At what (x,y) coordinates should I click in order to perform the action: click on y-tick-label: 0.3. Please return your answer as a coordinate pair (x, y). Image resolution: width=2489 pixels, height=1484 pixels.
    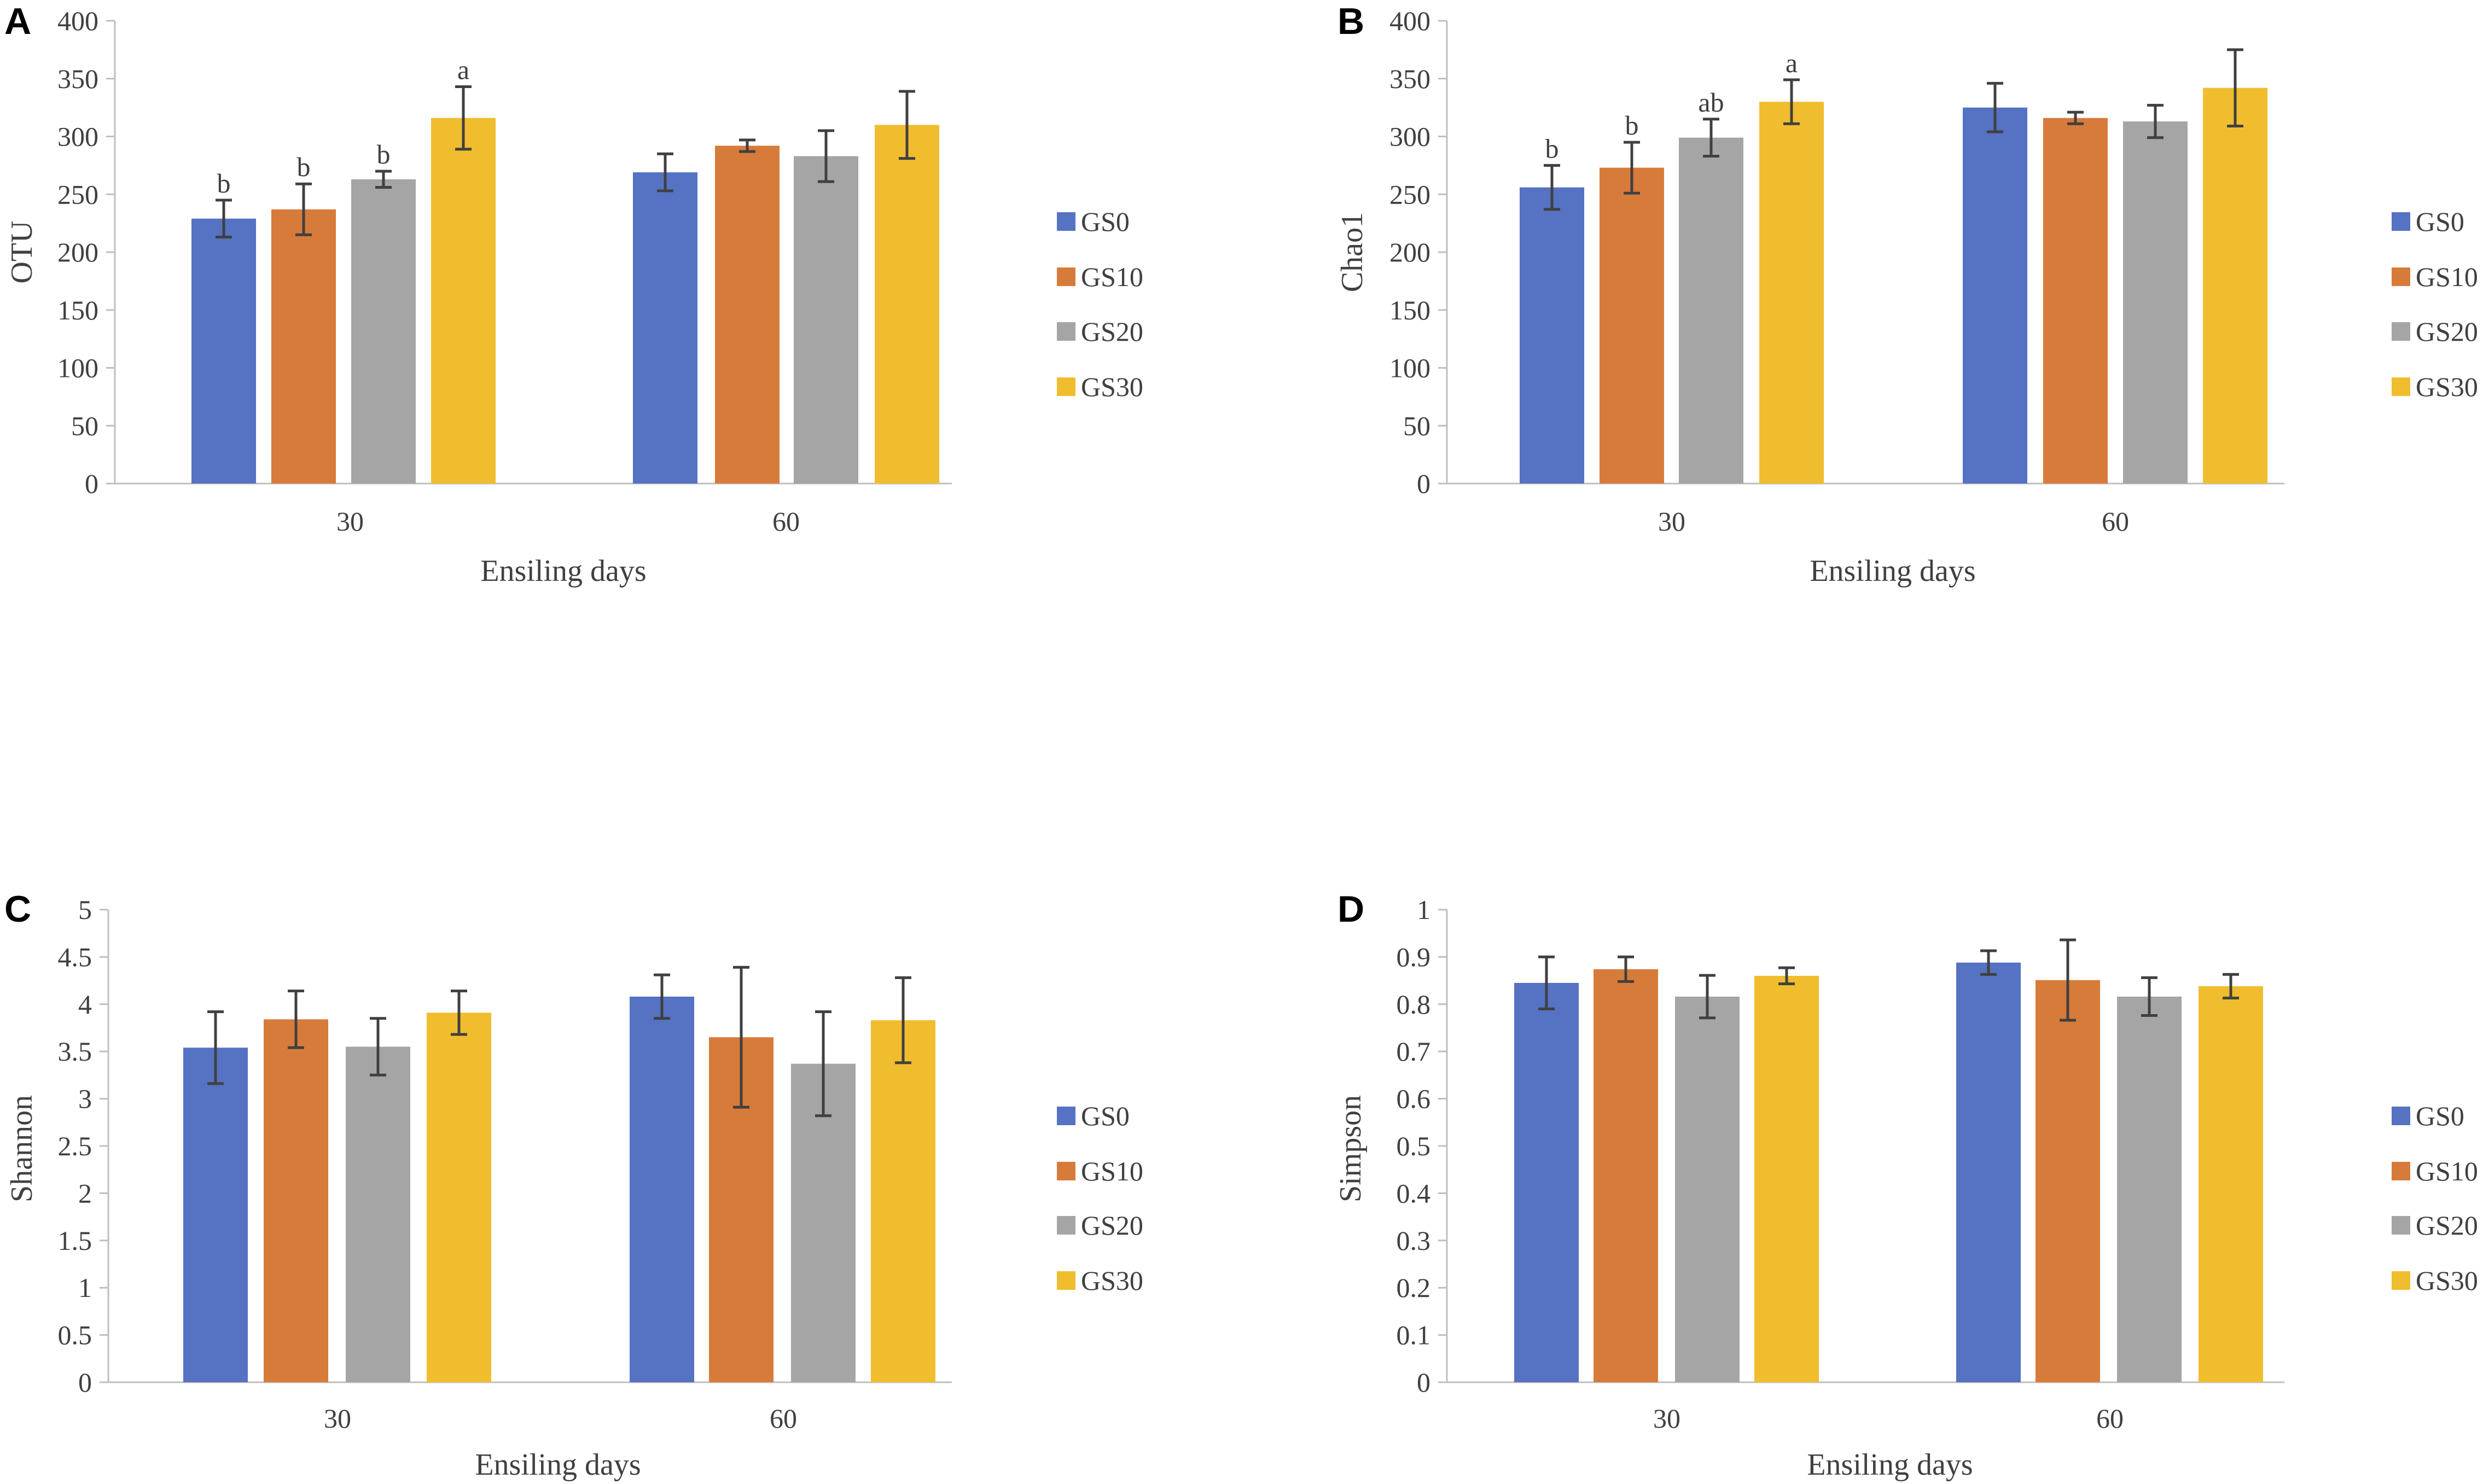
    Looking at the image, I should click on (1414, 1240).